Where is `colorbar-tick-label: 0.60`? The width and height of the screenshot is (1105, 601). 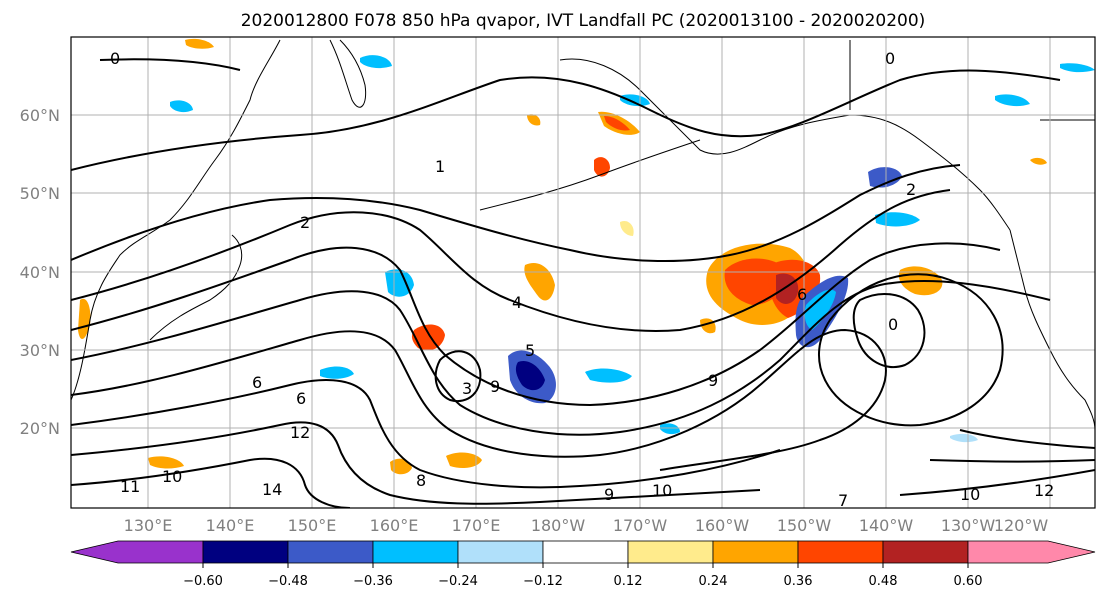 colorbar-tick-label: 0.60 is located at coordinates (968, 581).